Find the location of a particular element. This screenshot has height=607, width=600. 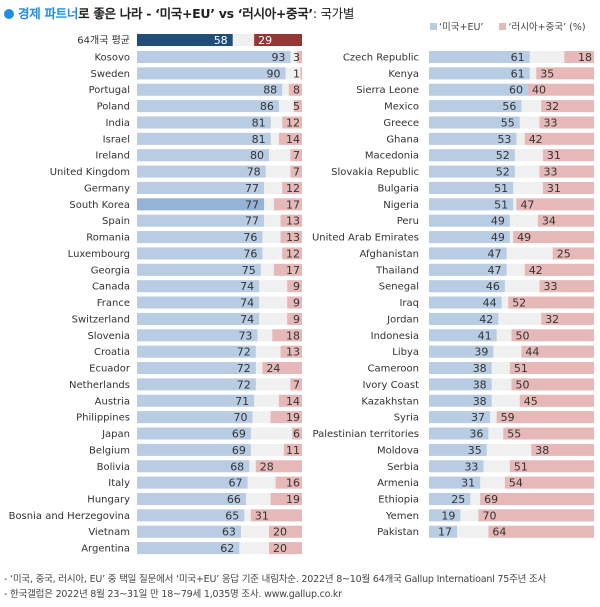

legend-swatch-us-eu is located at coordinates (433, 26).